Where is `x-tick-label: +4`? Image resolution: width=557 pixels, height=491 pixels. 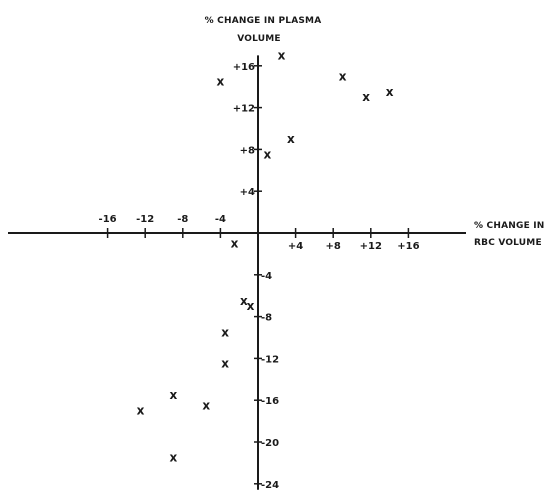
x-tick-label: +4 is located at coordinates (295, 246).